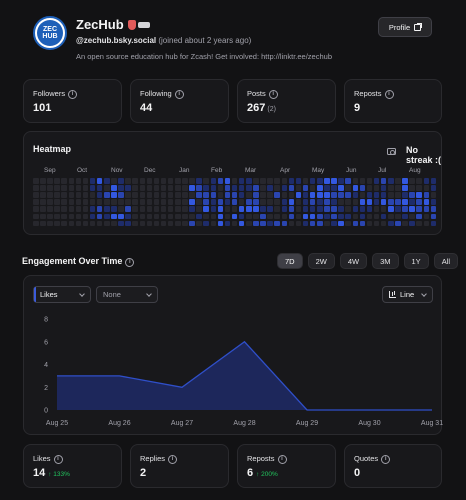 The height and width of the screenshot is (500, 466). I want to click on metric-select: Likes, so click(62, 294).